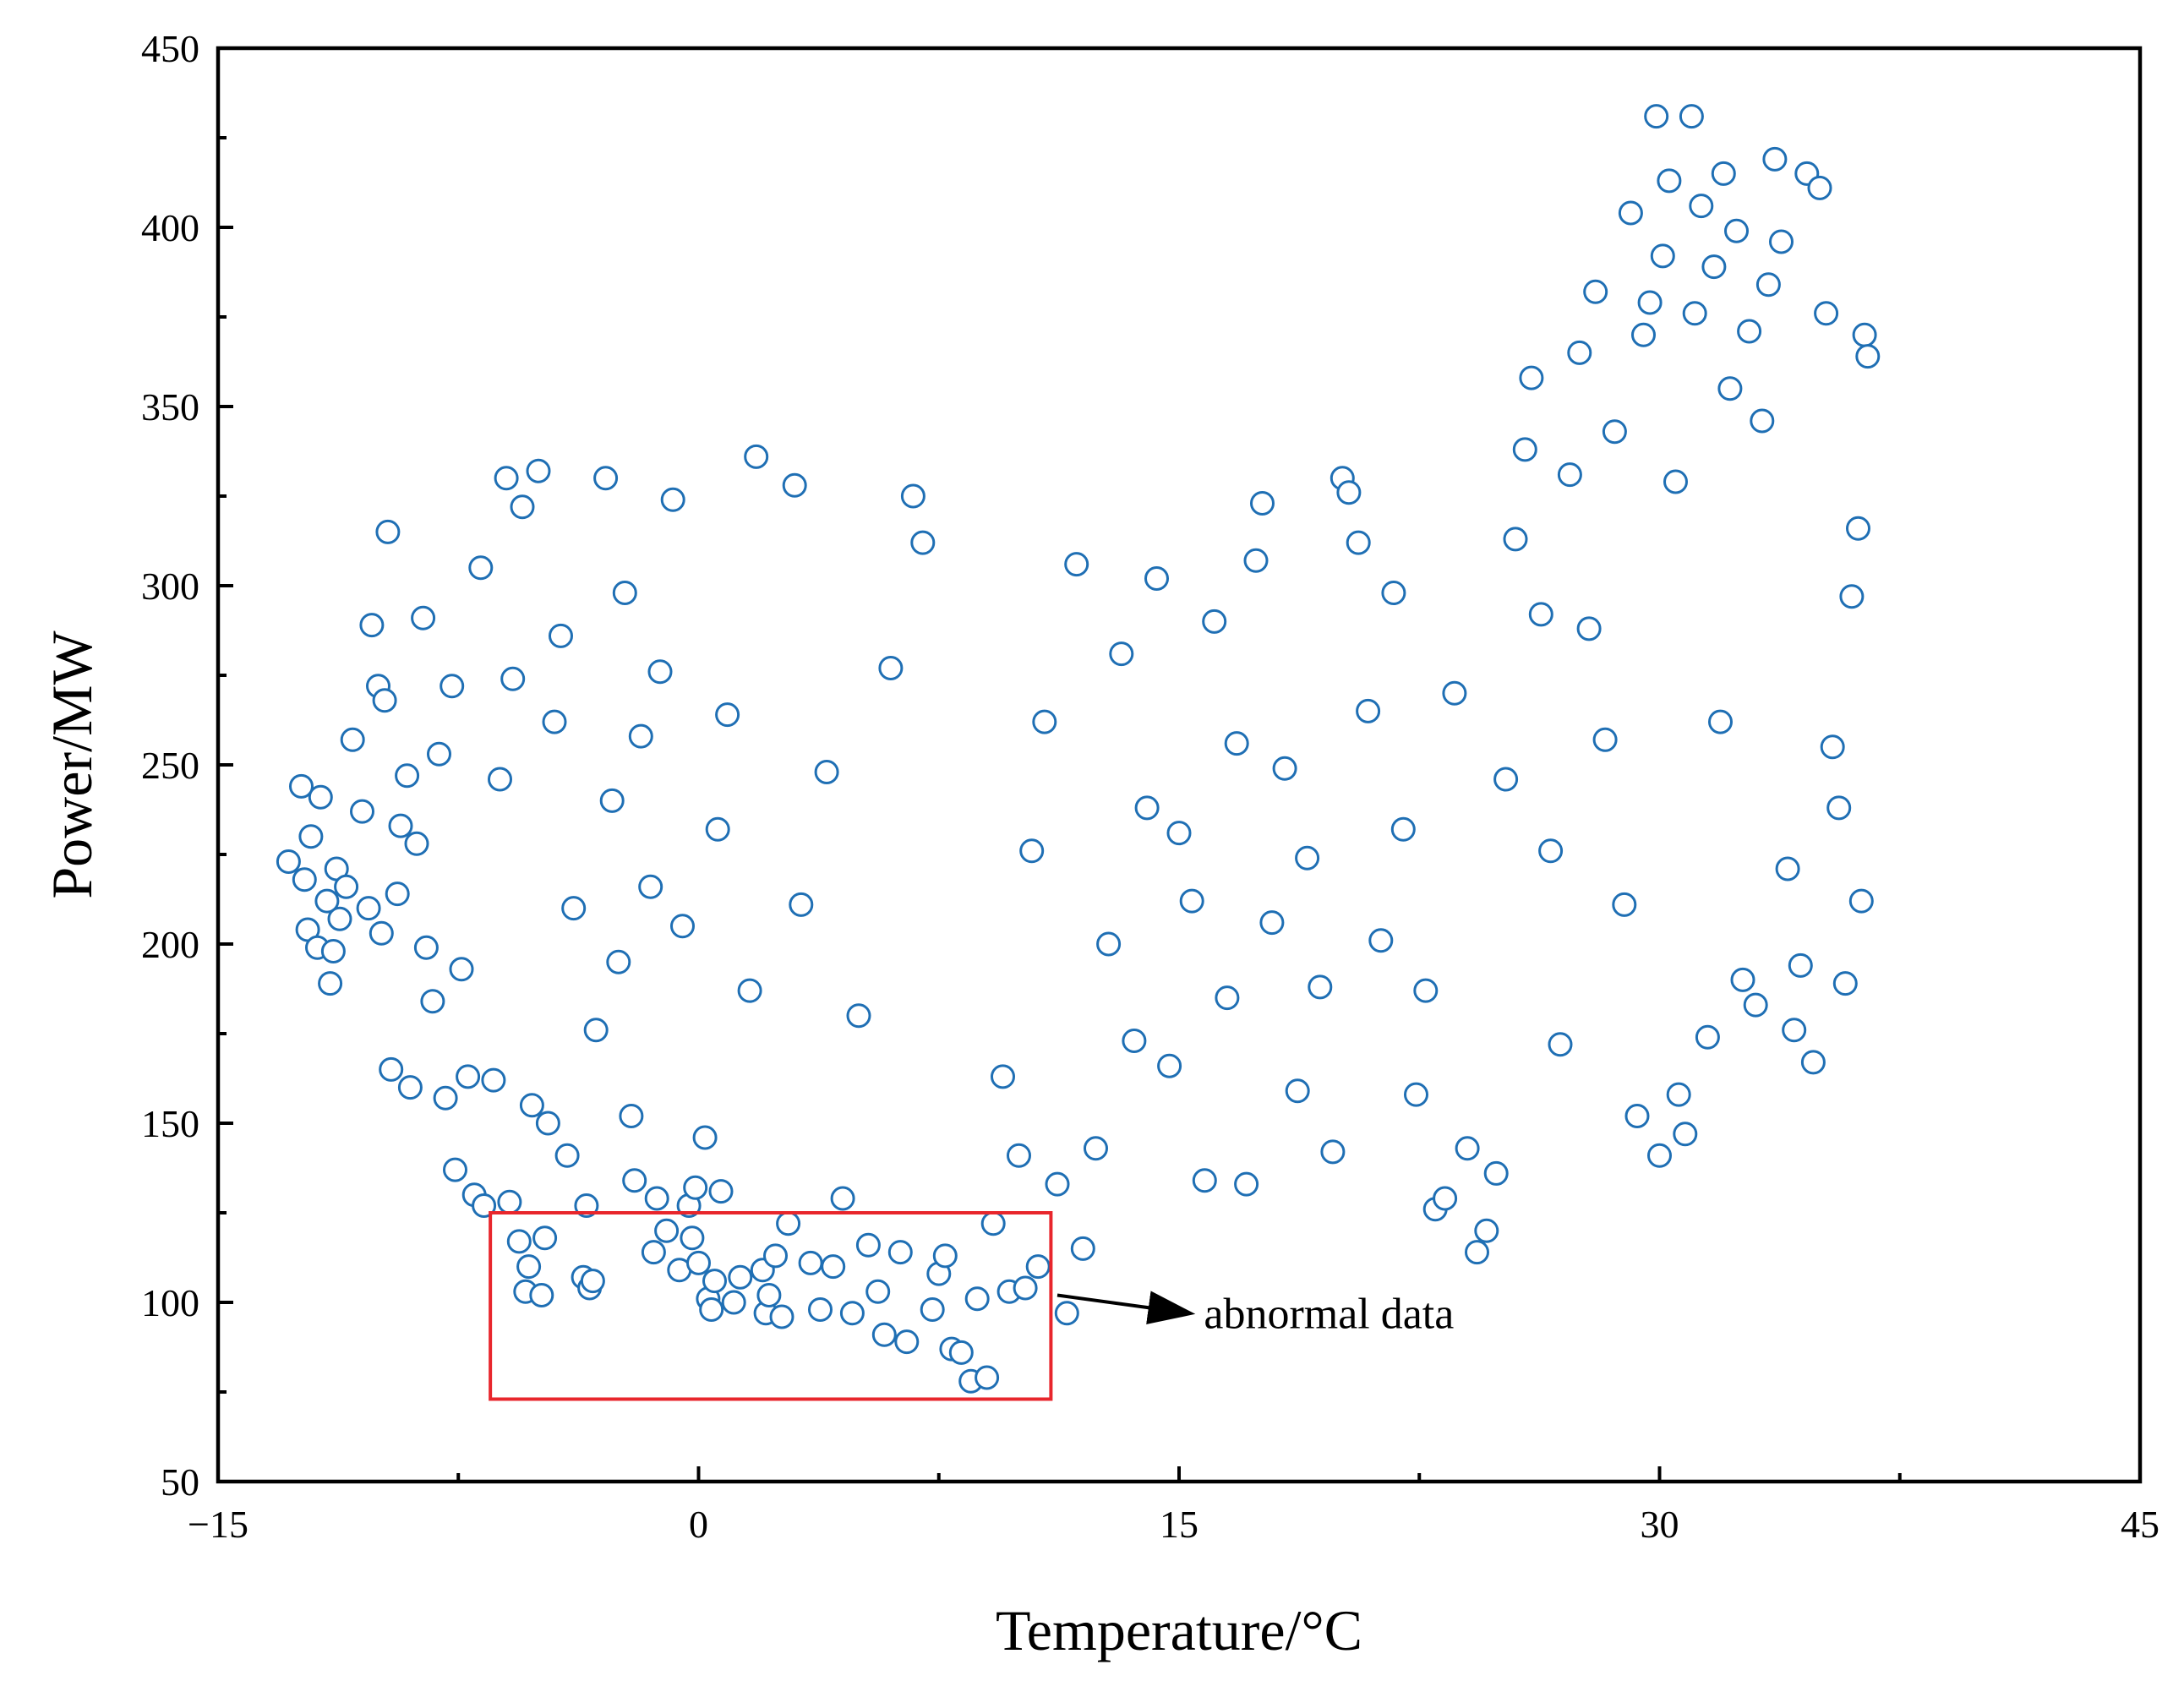 The width and height of the screenshot is (2184, 1692). I want to click on x-tick-label: −15, so click(218, 1524).